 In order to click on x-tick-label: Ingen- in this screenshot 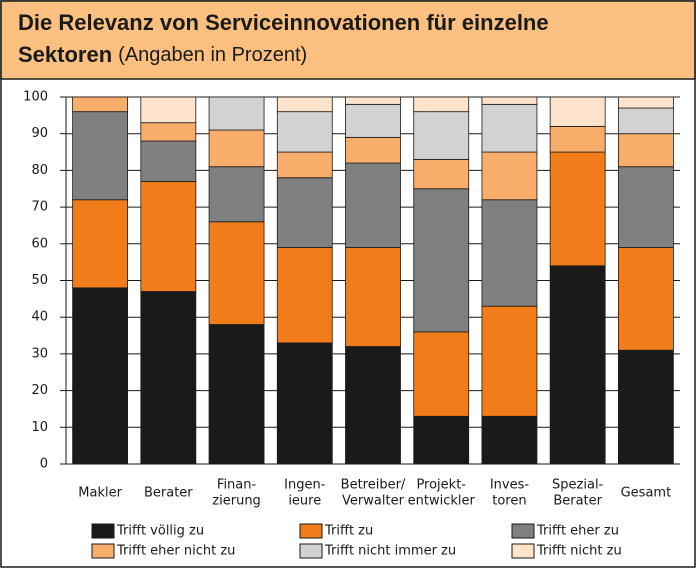, I will do `click(305, 485)`.